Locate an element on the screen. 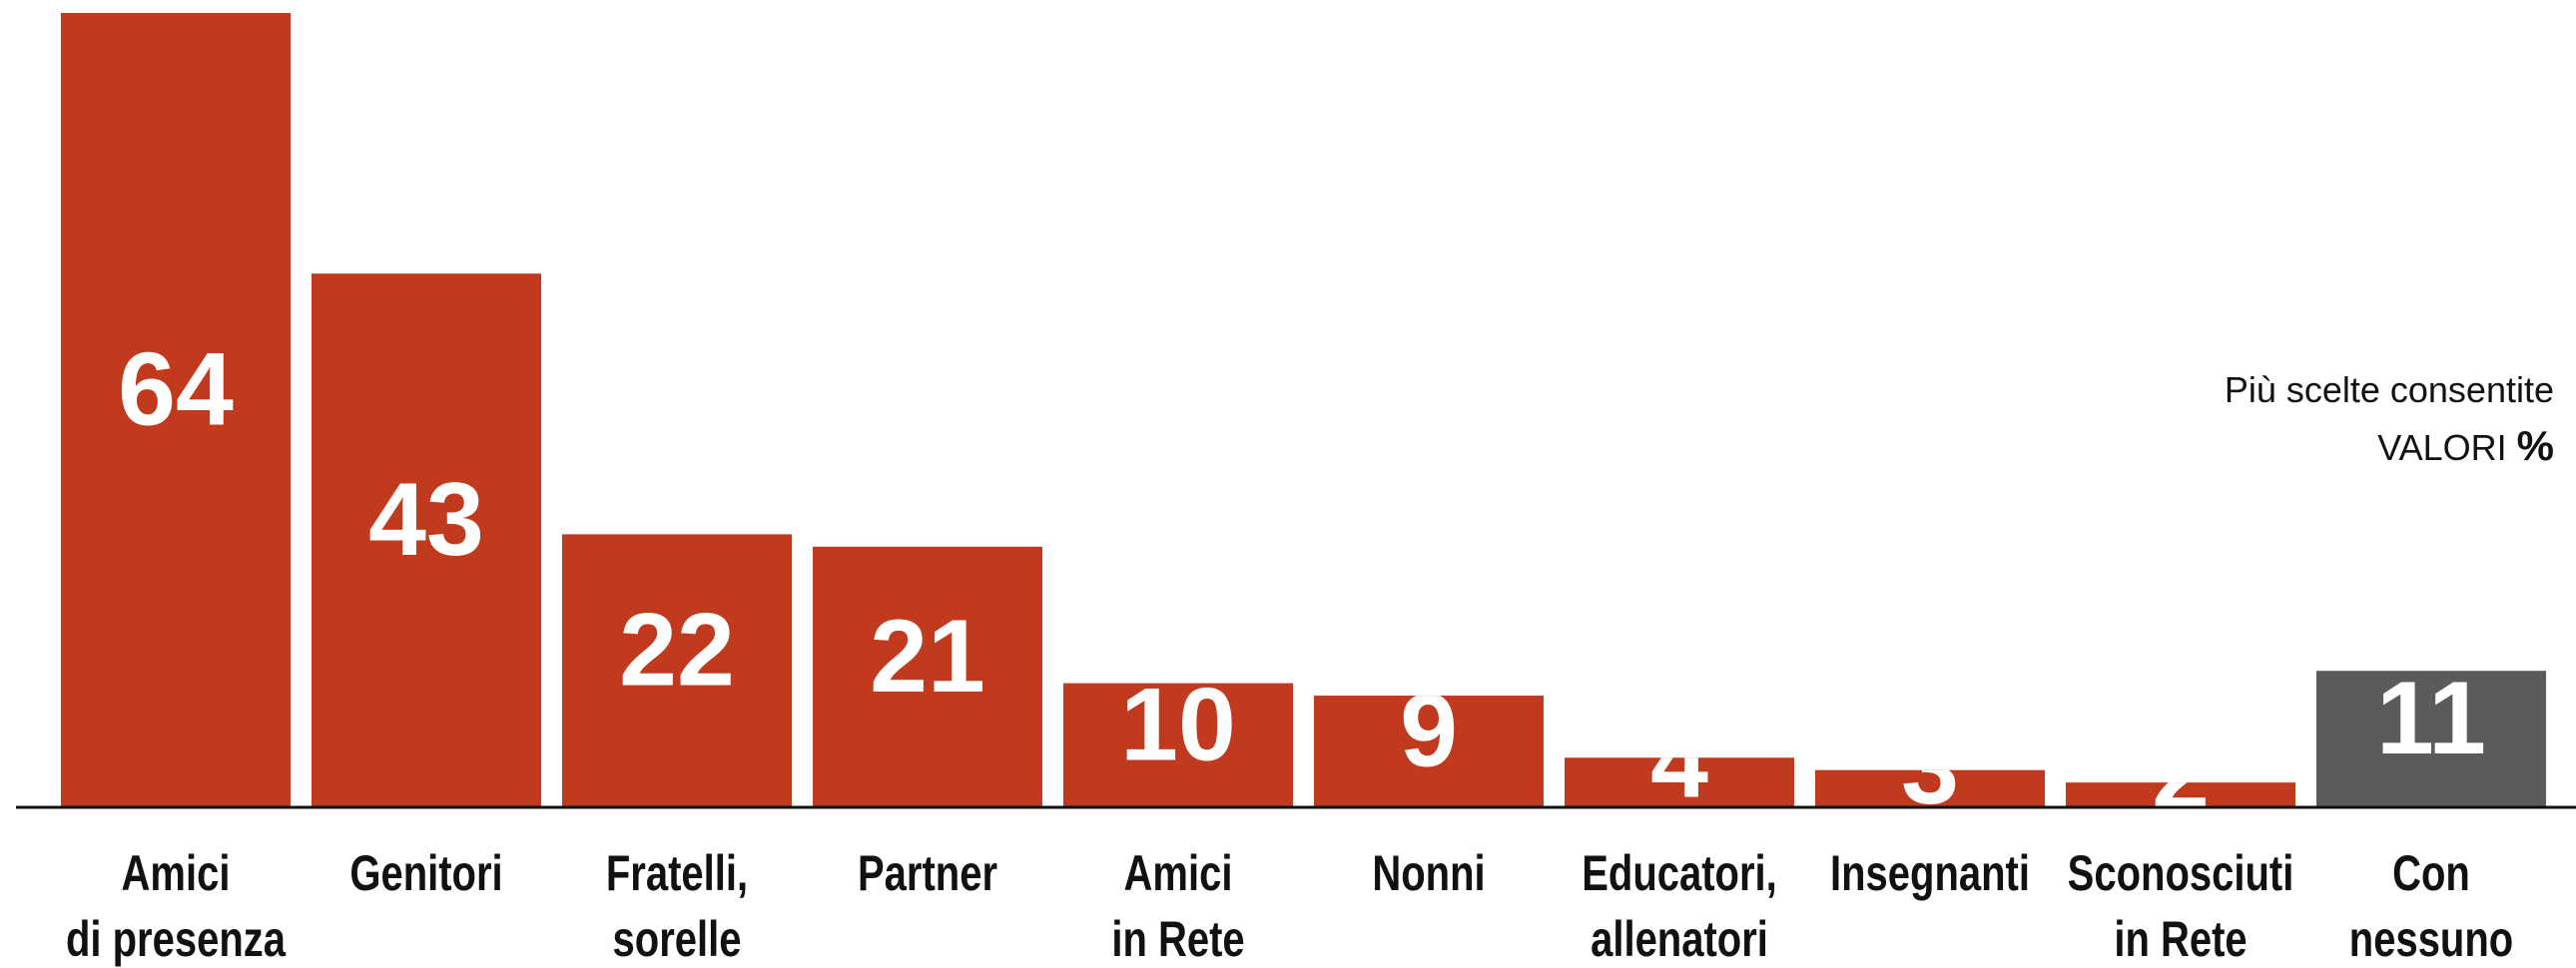 The image size is (2576, 968). unit-note: VALORI % is located at coordinates (2465, 445).